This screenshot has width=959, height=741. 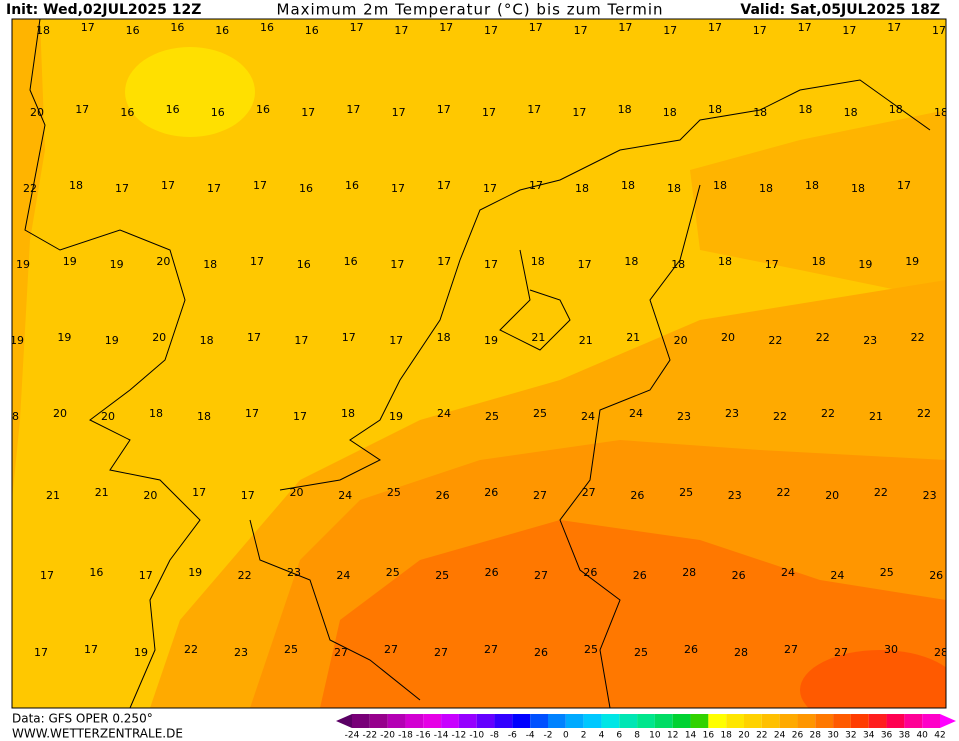 What do you see at coordinates (584, 736) in the screenshot?
I see `legend-label: 2` at bounding box center [584, 736].